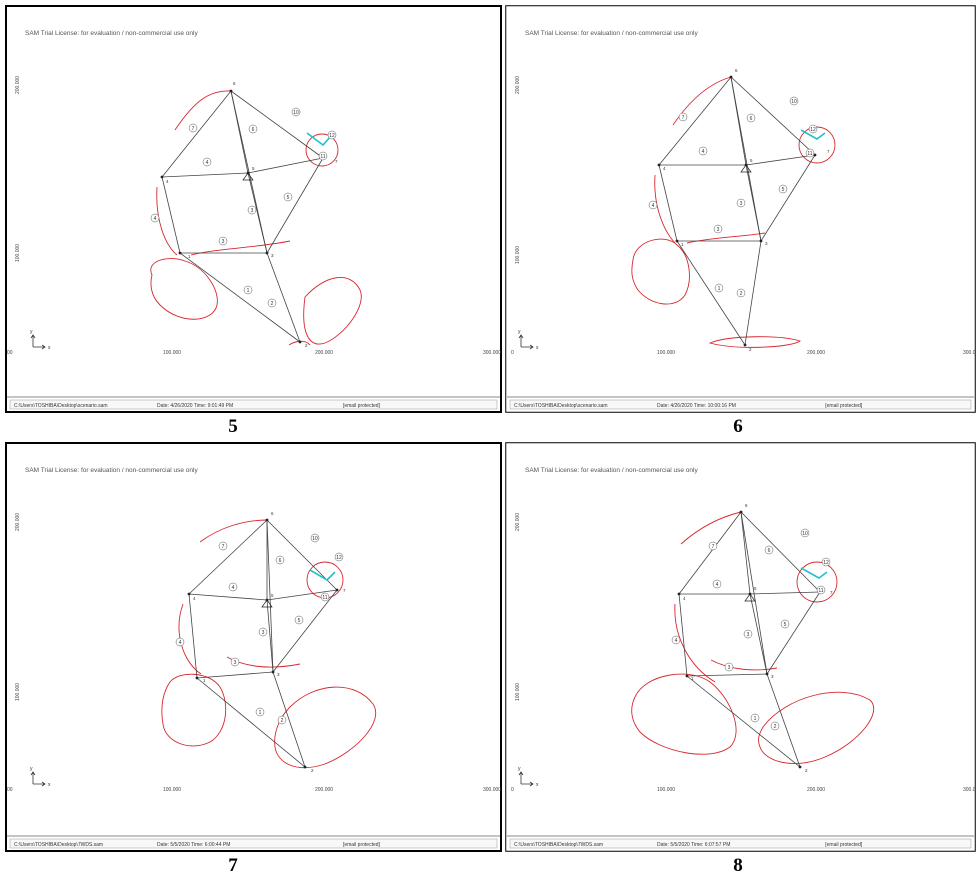 This screenshot has width=976, height=878. I want to click on status-date: Date: 4/26/2020 Time: 10:00:16 PM, so click(696, 406).